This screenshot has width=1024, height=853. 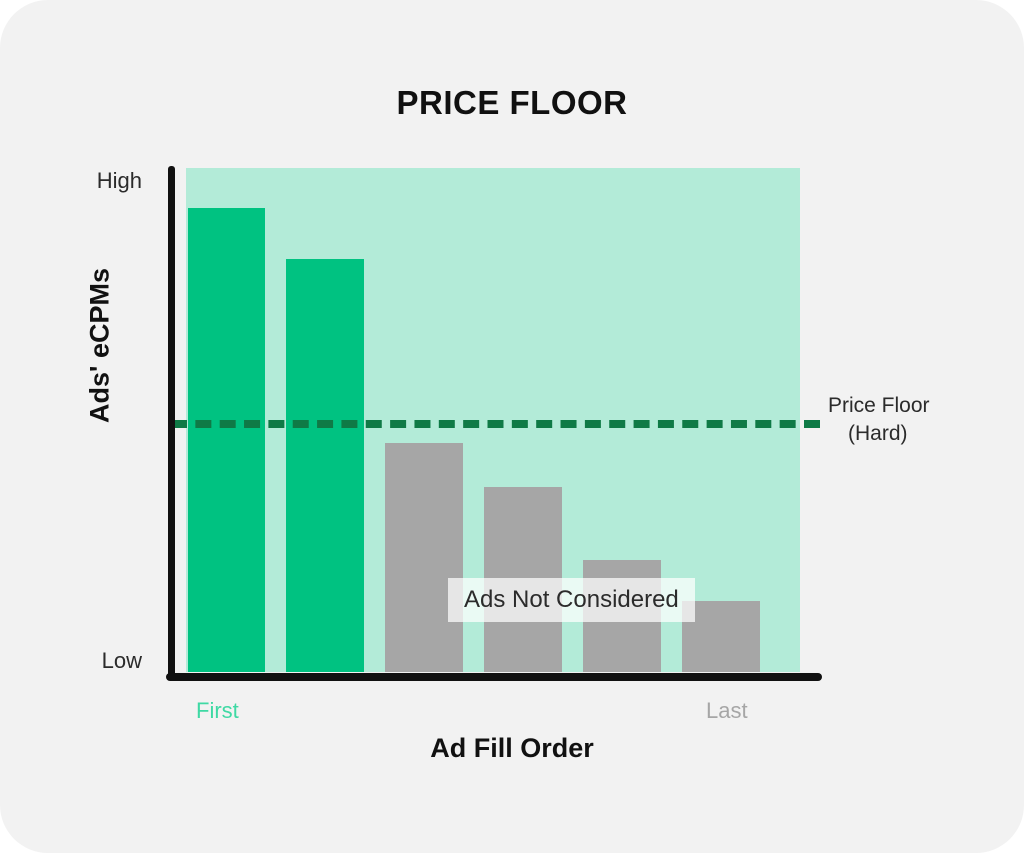 I want to click on y-axis-title: Ads' eCPMs, so click(x=99, y=345).